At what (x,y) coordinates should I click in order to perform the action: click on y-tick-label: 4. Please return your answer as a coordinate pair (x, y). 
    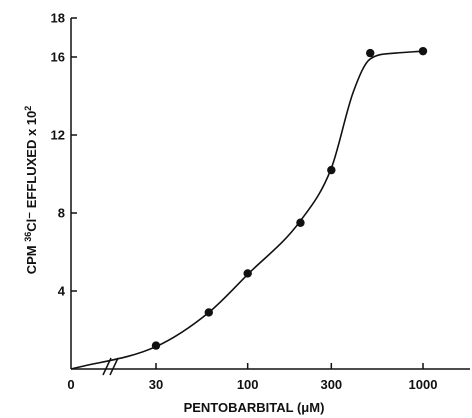
    Looking at the image, I should click on (62, 291).